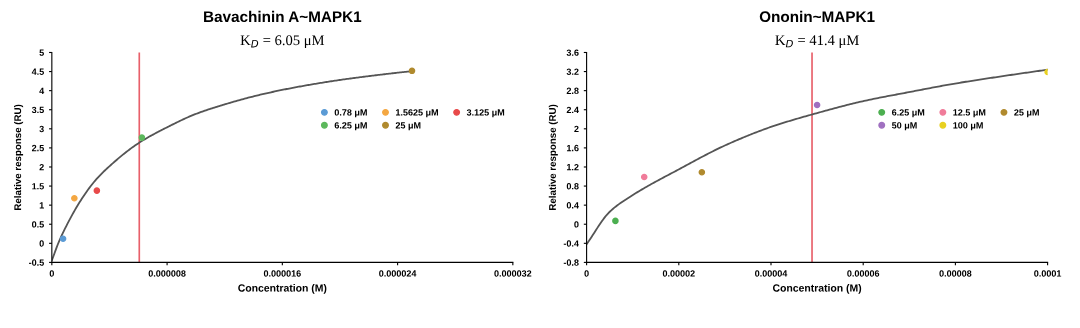 Image resolution: width=1080 pixels, height=328 pixels. I want to click on y-tick-label: -0.5, so click(36, 262).